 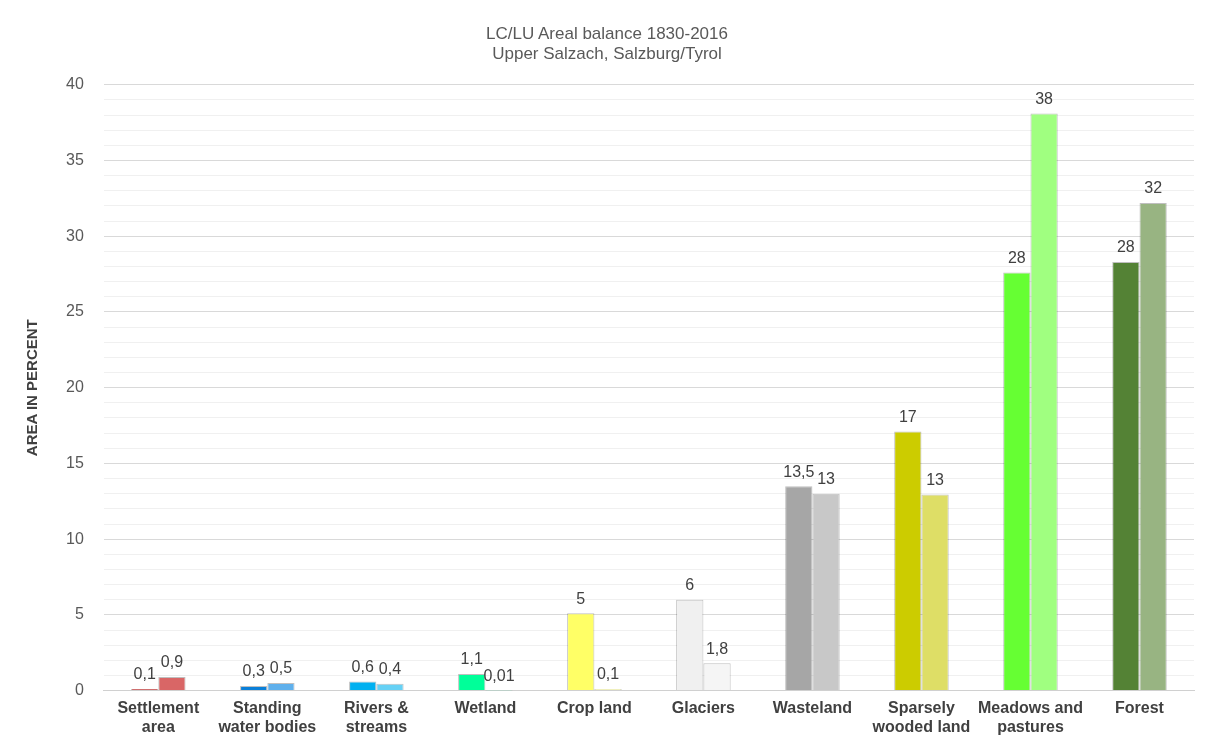 What do you see at coordinates (267, 716) in the screenshot?
I see `x-tick-label: Standing water bodies` at bounding box center [267, 716].